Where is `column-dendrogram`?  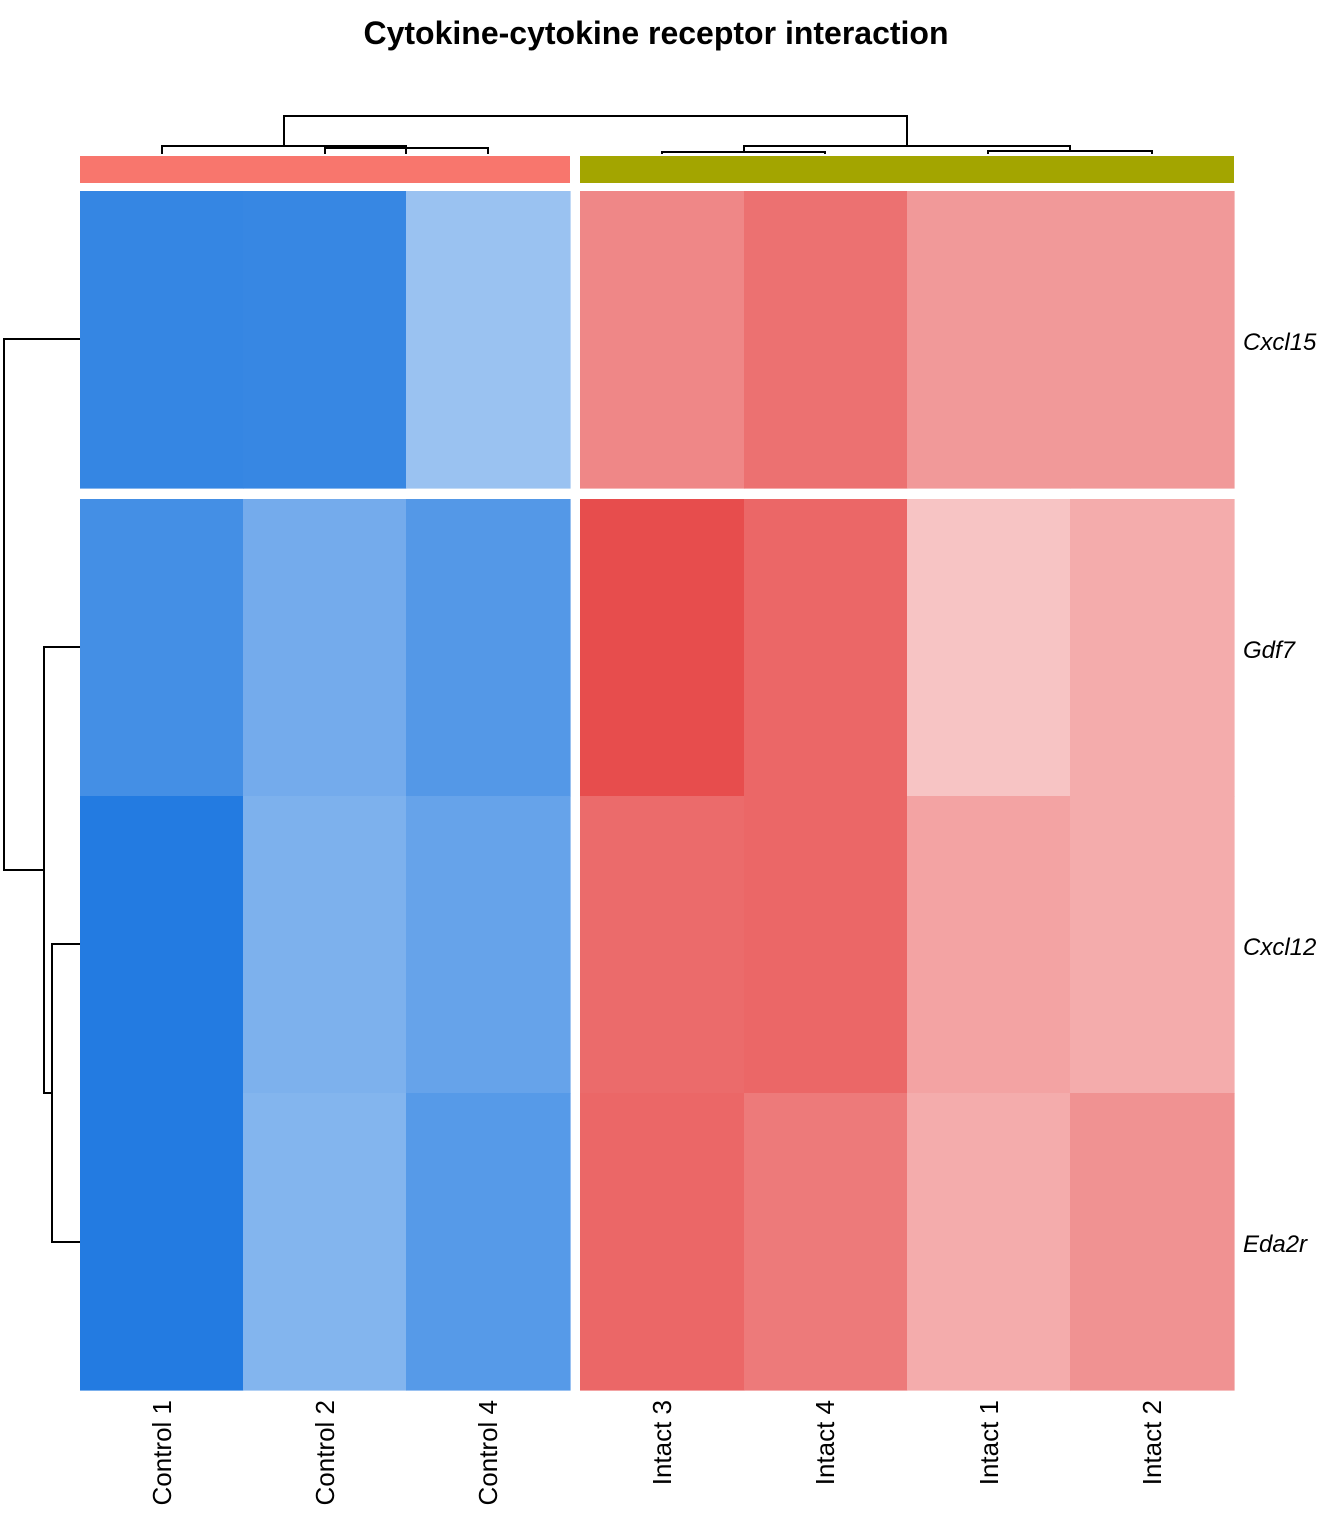 column-dendrogram is located at coordinates (657, 134).